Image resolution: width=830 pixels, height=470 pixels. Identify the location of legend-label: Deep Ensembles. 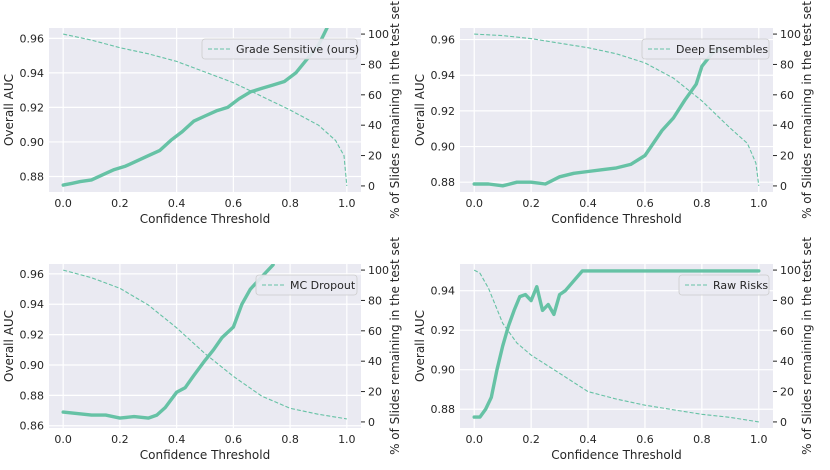
(722, 49).